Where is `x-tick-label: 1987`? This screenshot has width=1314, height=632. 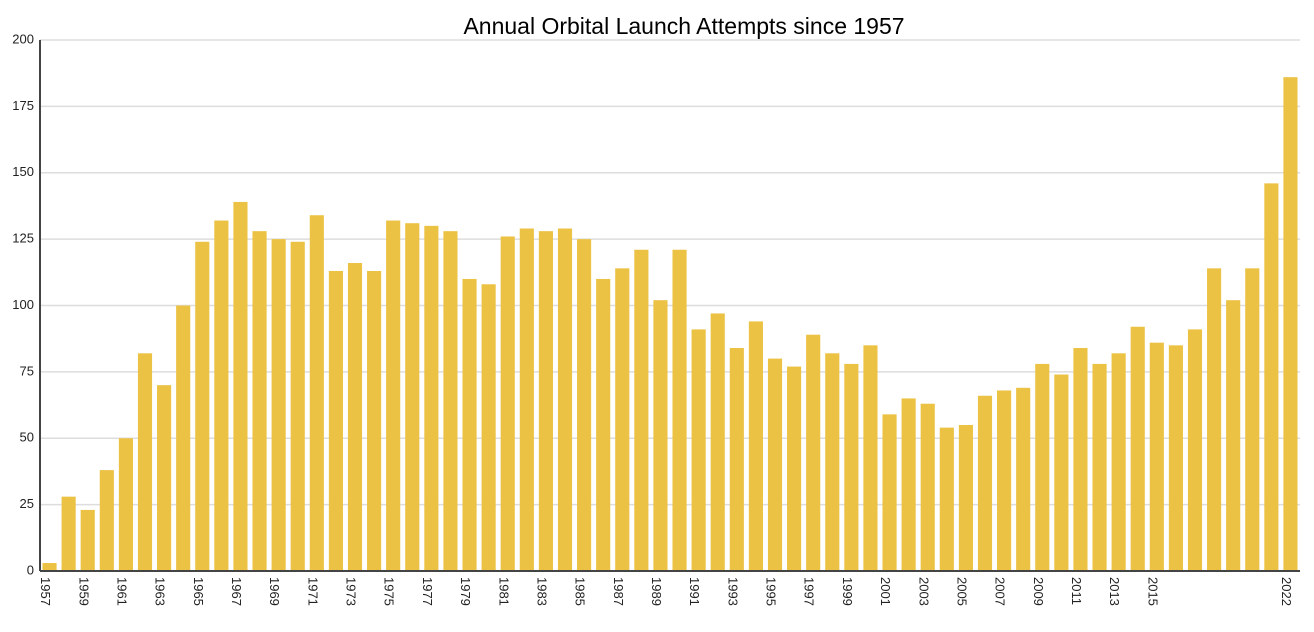
x-tick-label: 1987 is located at coordinates (618, 591).